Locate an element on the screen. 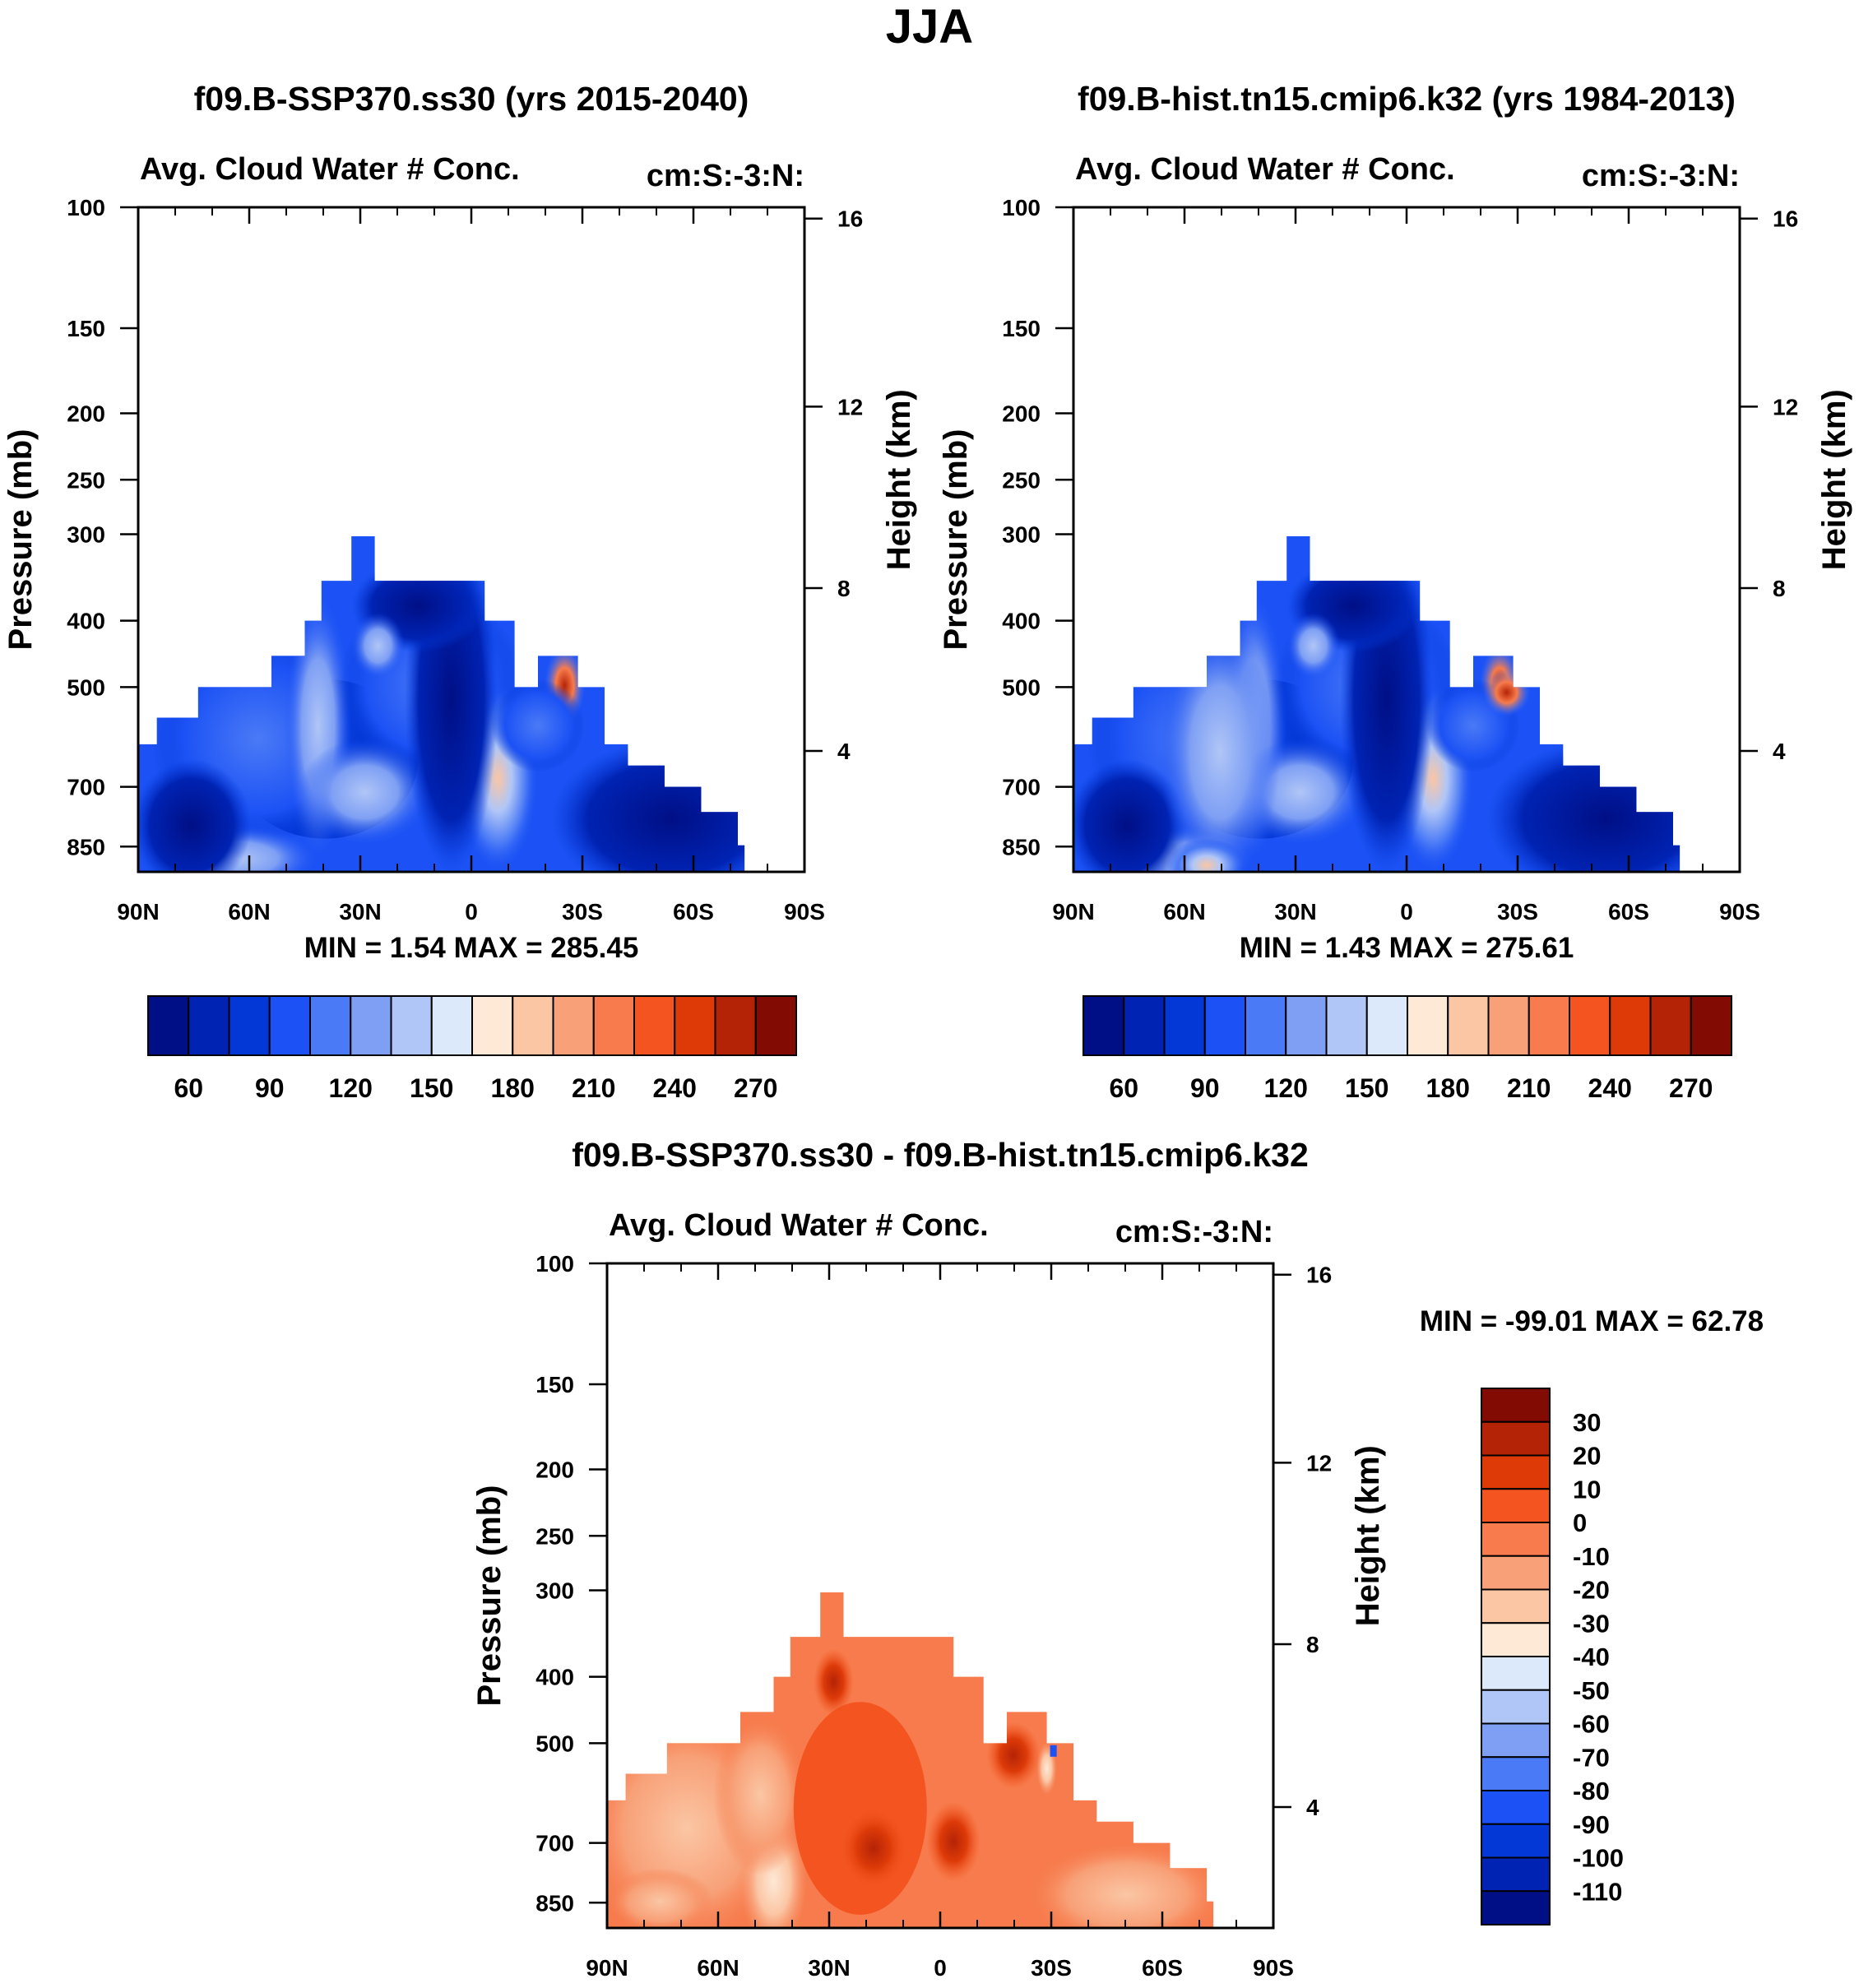 The height and width of the screenshot is (1988, 1859). contour-blue-spot is located at coordinates (1053, 1751).